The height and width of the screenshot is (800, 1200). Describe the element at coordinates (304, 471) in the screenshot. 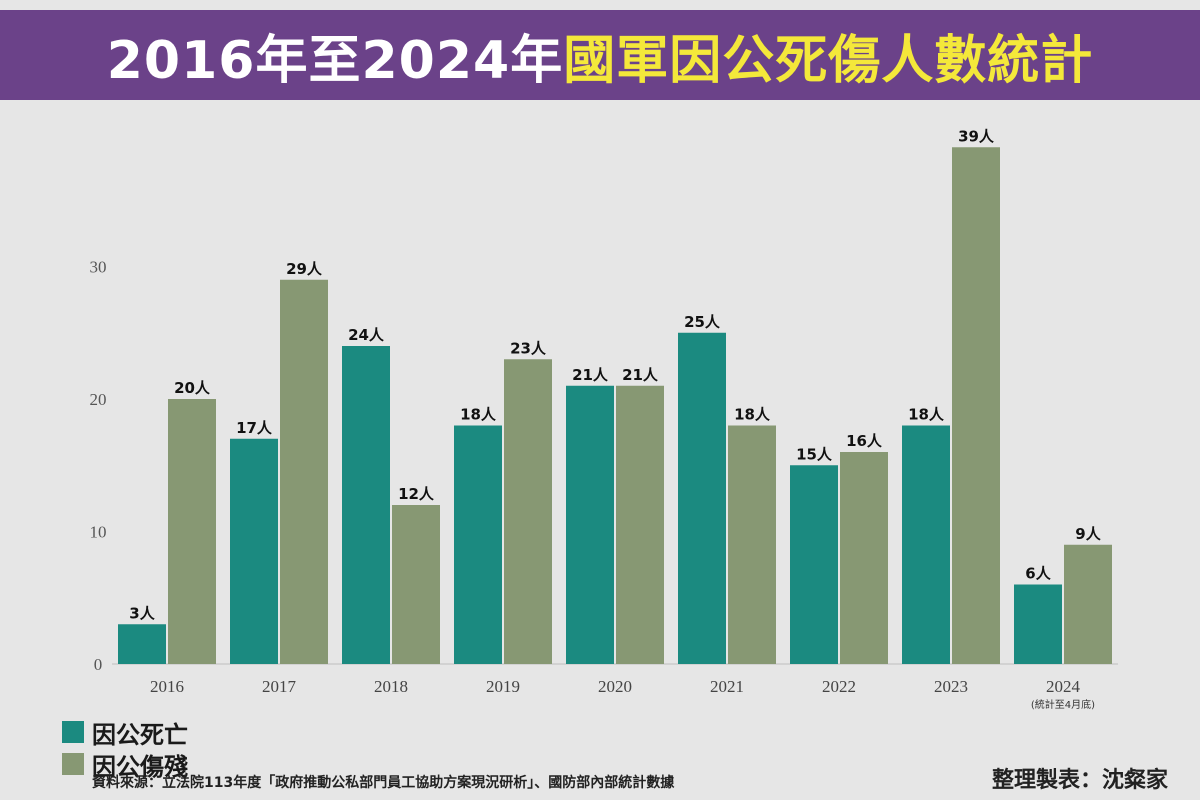

I see `bar-disabilities-2017` at that location.